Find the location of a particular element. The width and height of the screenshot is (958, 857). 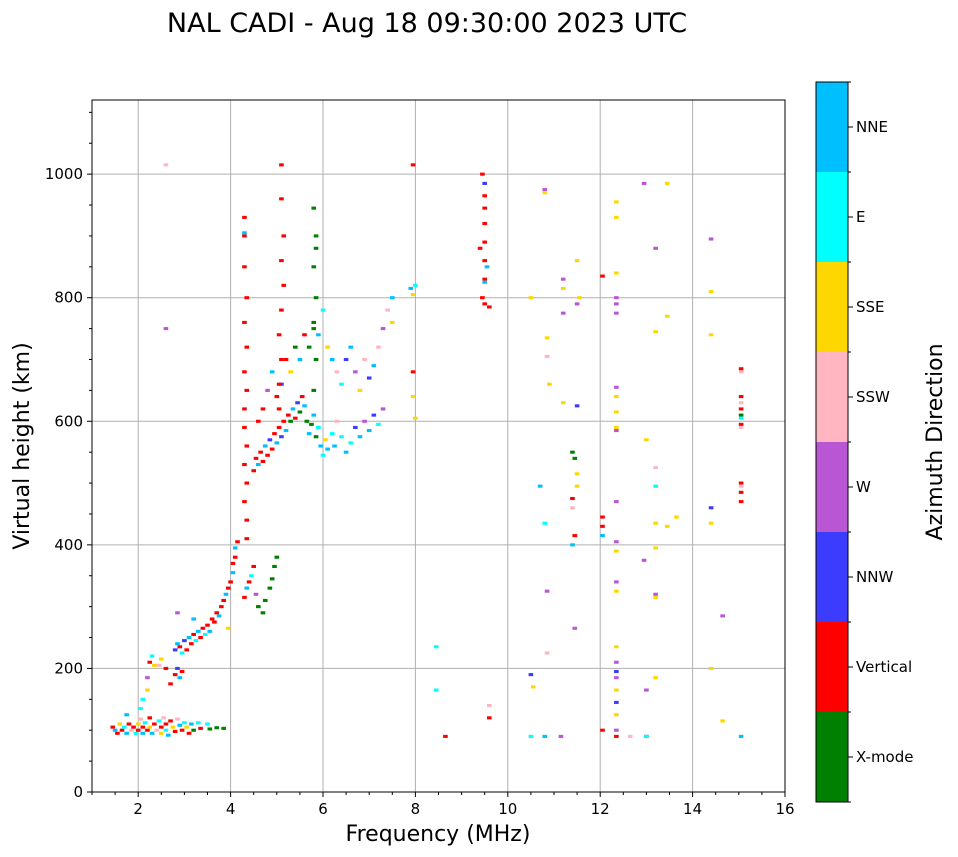

y-tick-label: 800 is located at coordinates (68, 298).